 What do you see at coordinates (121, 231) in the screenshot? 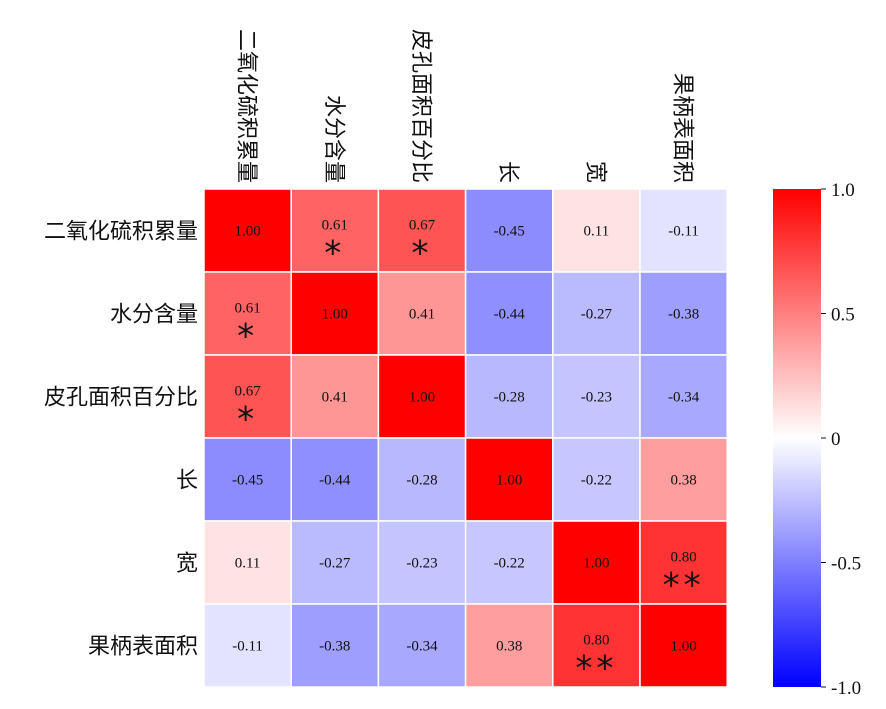
I see `row-label: 二氧化硫积累量` at bounding box center [121, 231].